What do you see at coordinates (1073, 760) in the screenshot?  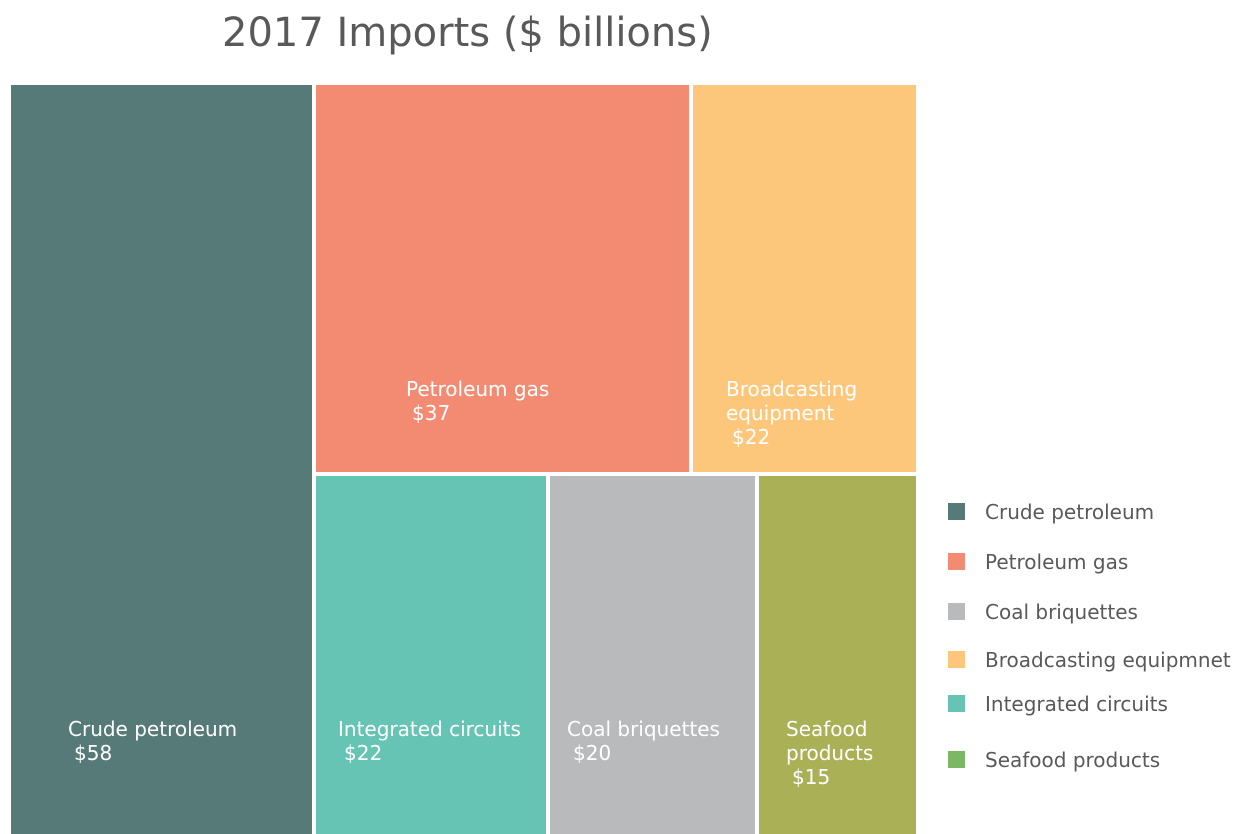 I see `legend-label: Seafood products` at bounding box center [1073, 760].